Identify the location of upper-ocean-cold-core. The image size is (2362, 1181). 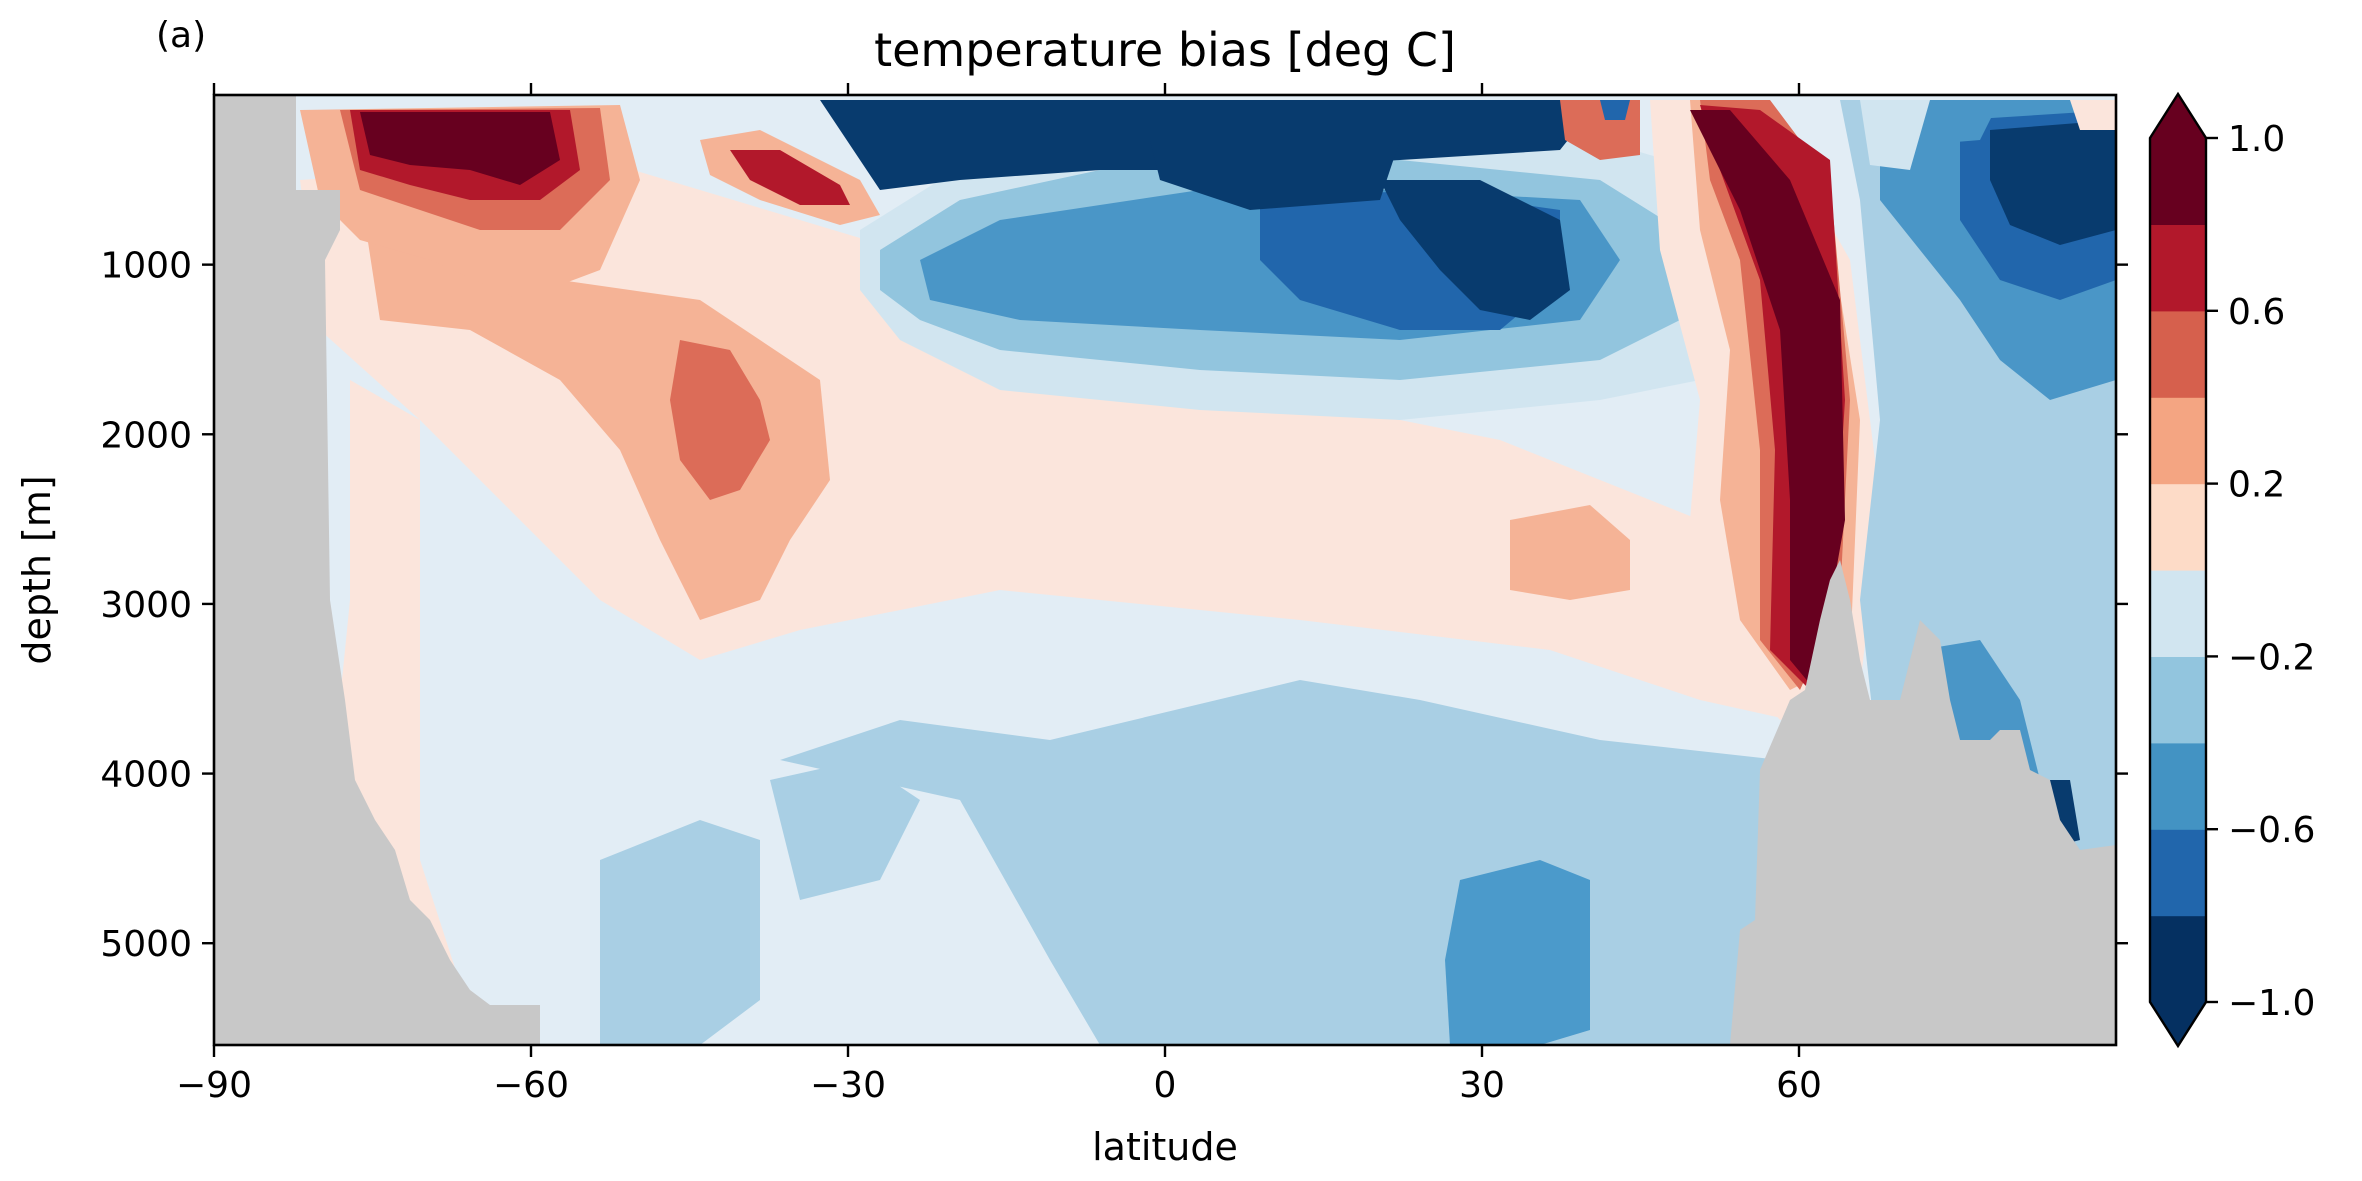
(1475, 250).